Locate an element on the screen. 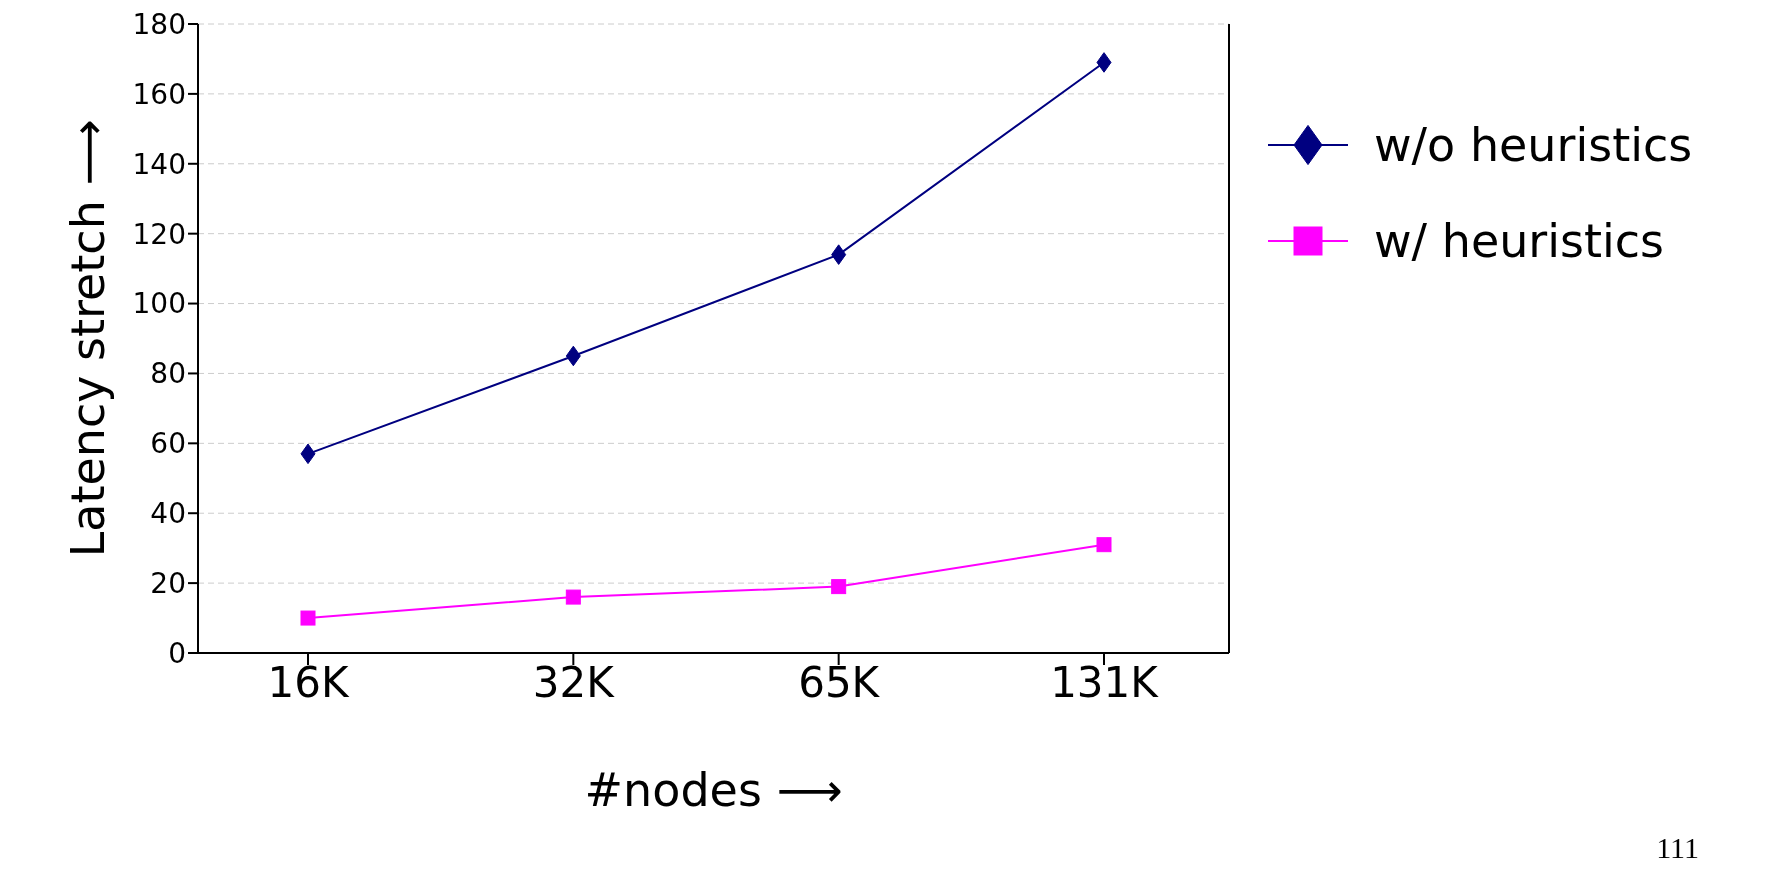 Image resolution: width=1787 pixels, height=881 pixels. x-tick-label: 16K is located at coordinates (308, 682).